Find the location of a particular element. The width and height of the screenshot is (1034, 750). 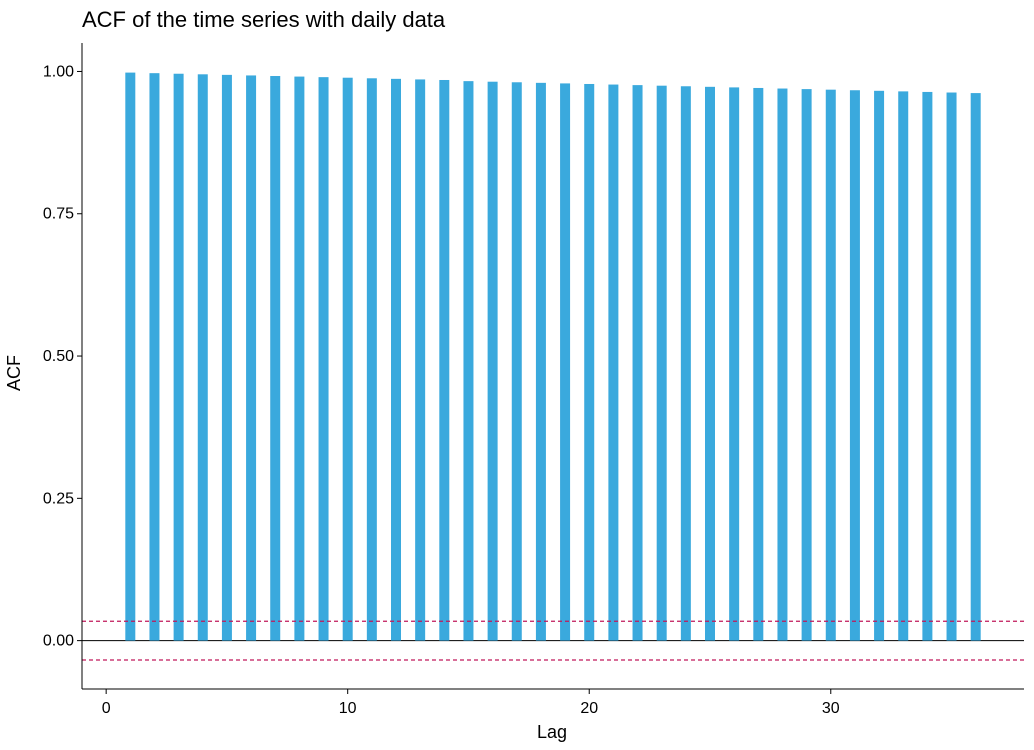

x-tick-label: 0 is located at coordinates (106, 708).